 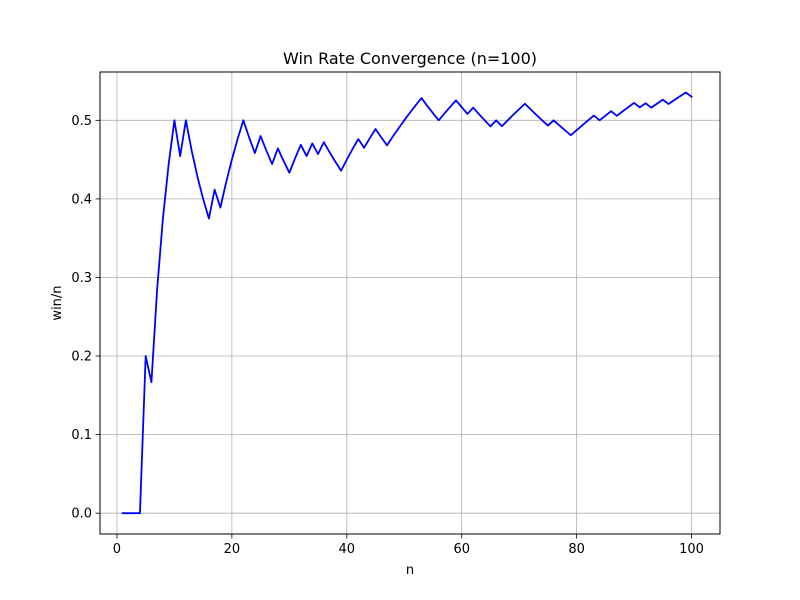 I want to click on y-tick-label: 0.4, so click(x=81, y=199).